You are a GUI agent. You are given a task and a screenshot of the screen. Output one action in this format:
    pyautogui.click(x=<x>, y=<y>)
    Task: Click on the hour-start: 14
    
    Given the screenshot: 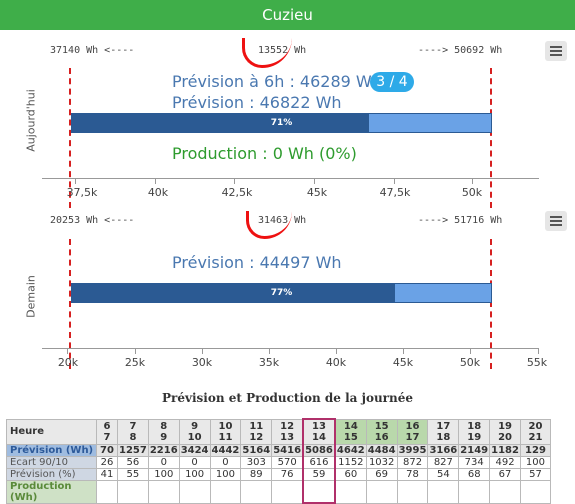 What is the action you would take?
    pyautogui.click(x=350, y=426)
    